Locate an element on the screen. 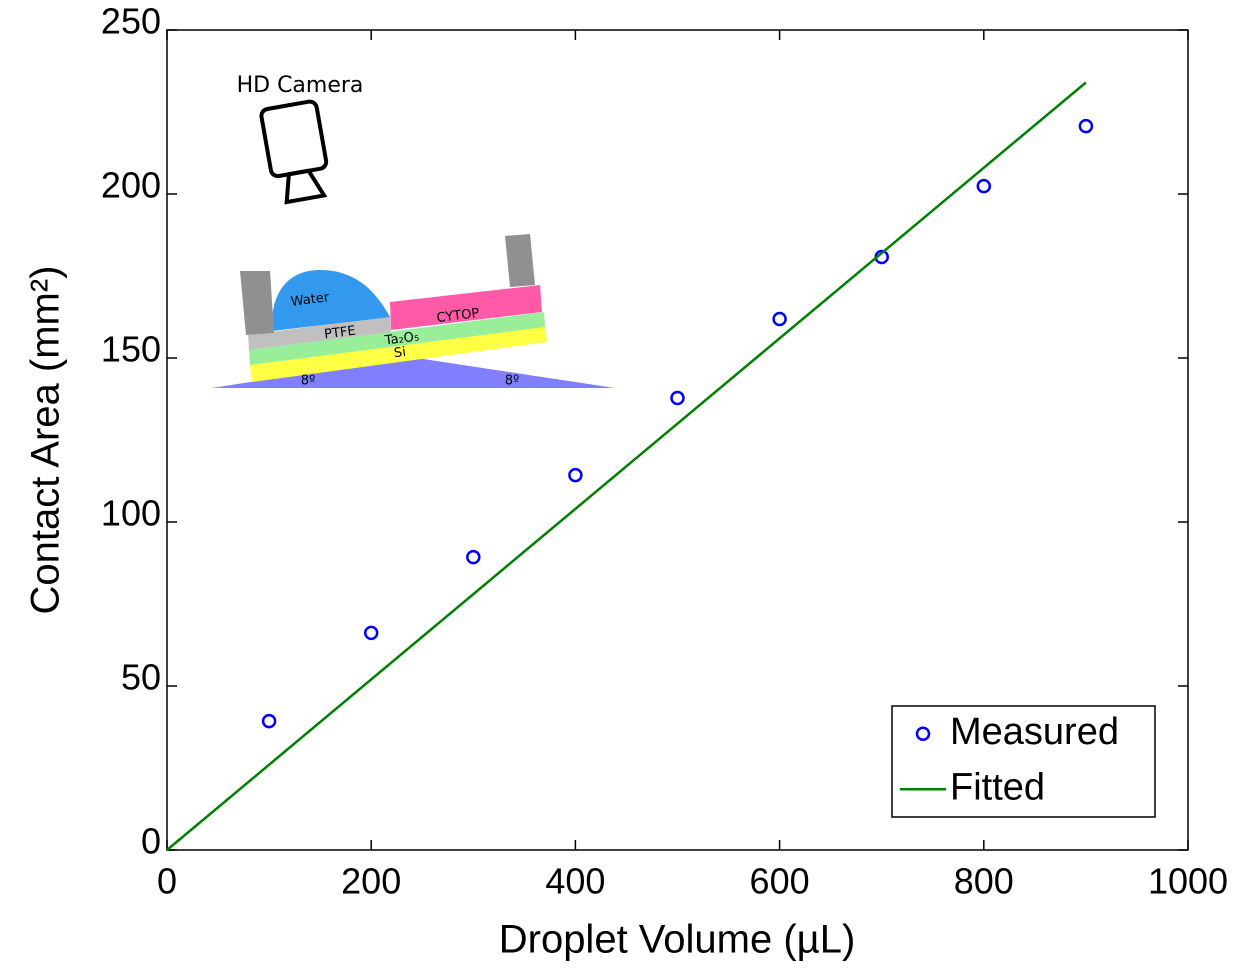 Image resolution: width=1243 pixels, height=973 pixels. legend-box is located at coordinates (1023, 761).